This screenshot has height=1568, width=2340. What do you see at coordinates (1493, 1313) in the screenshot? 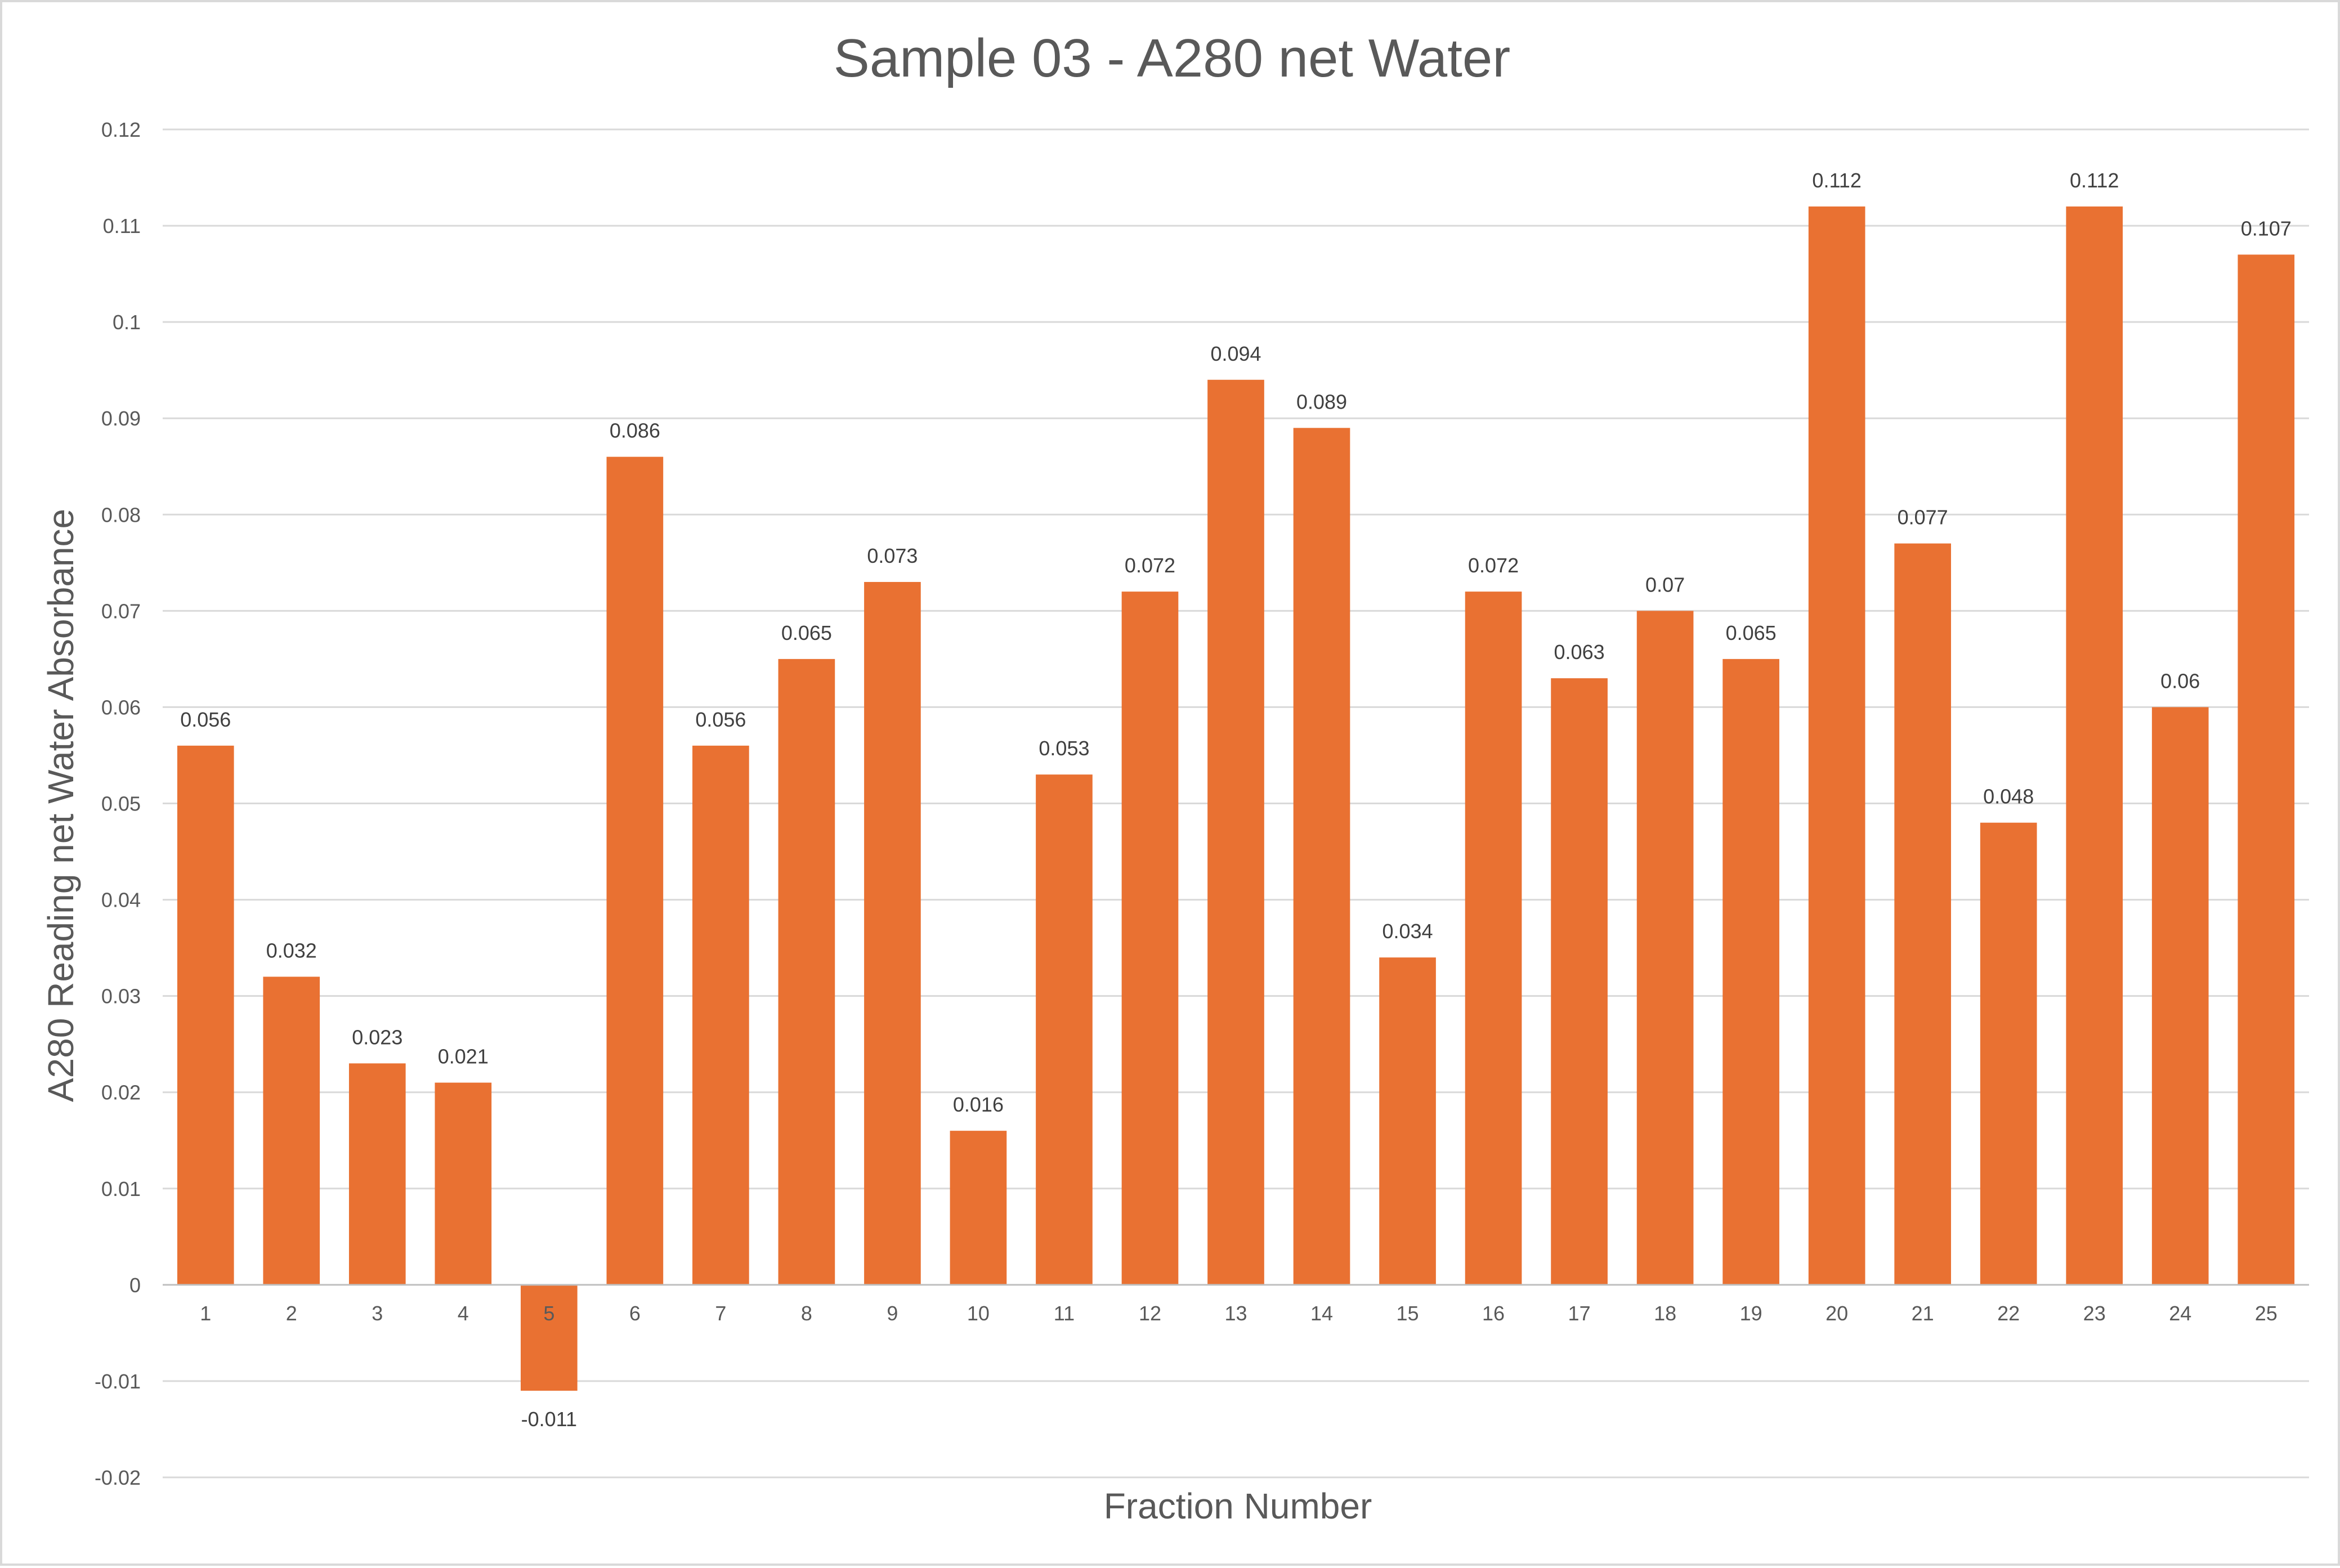
I see `x-tick-label: 16` at bounding box center [1493, 1313].